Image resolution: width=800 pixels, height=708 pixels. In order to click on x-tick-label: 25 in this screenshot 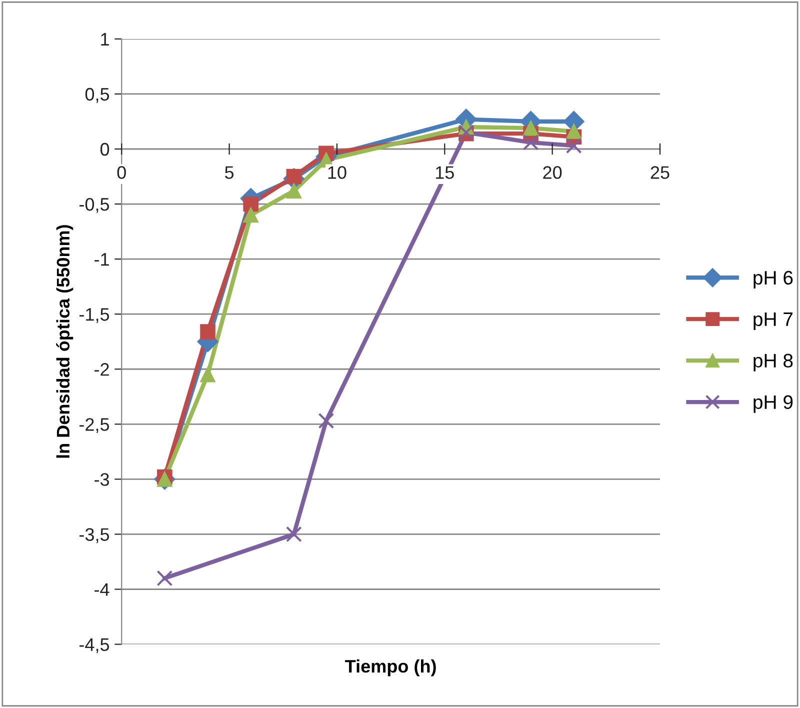, I will do `click(660, 172)`.